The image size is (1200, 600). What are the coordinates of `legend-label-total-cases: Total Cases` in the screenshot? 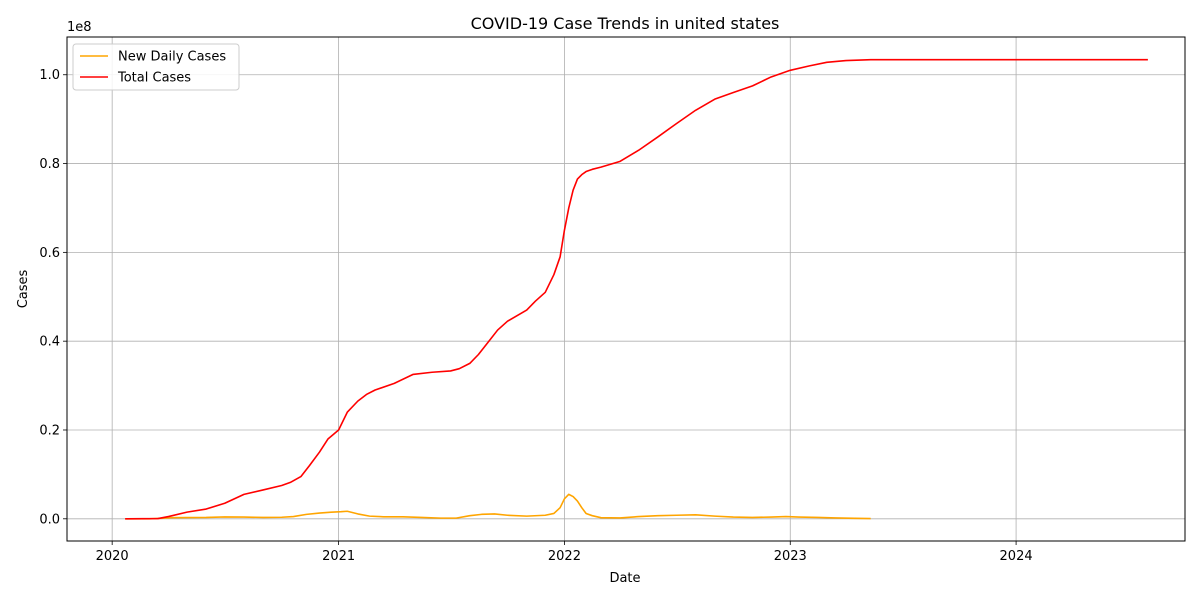 It's located at (154, 78).